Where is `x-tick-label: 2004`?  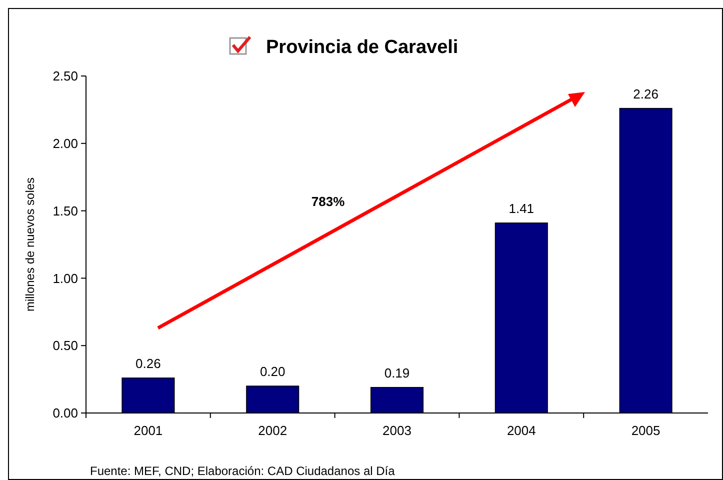 x-tick-label: 2004 is located at coordinates (521, 430).